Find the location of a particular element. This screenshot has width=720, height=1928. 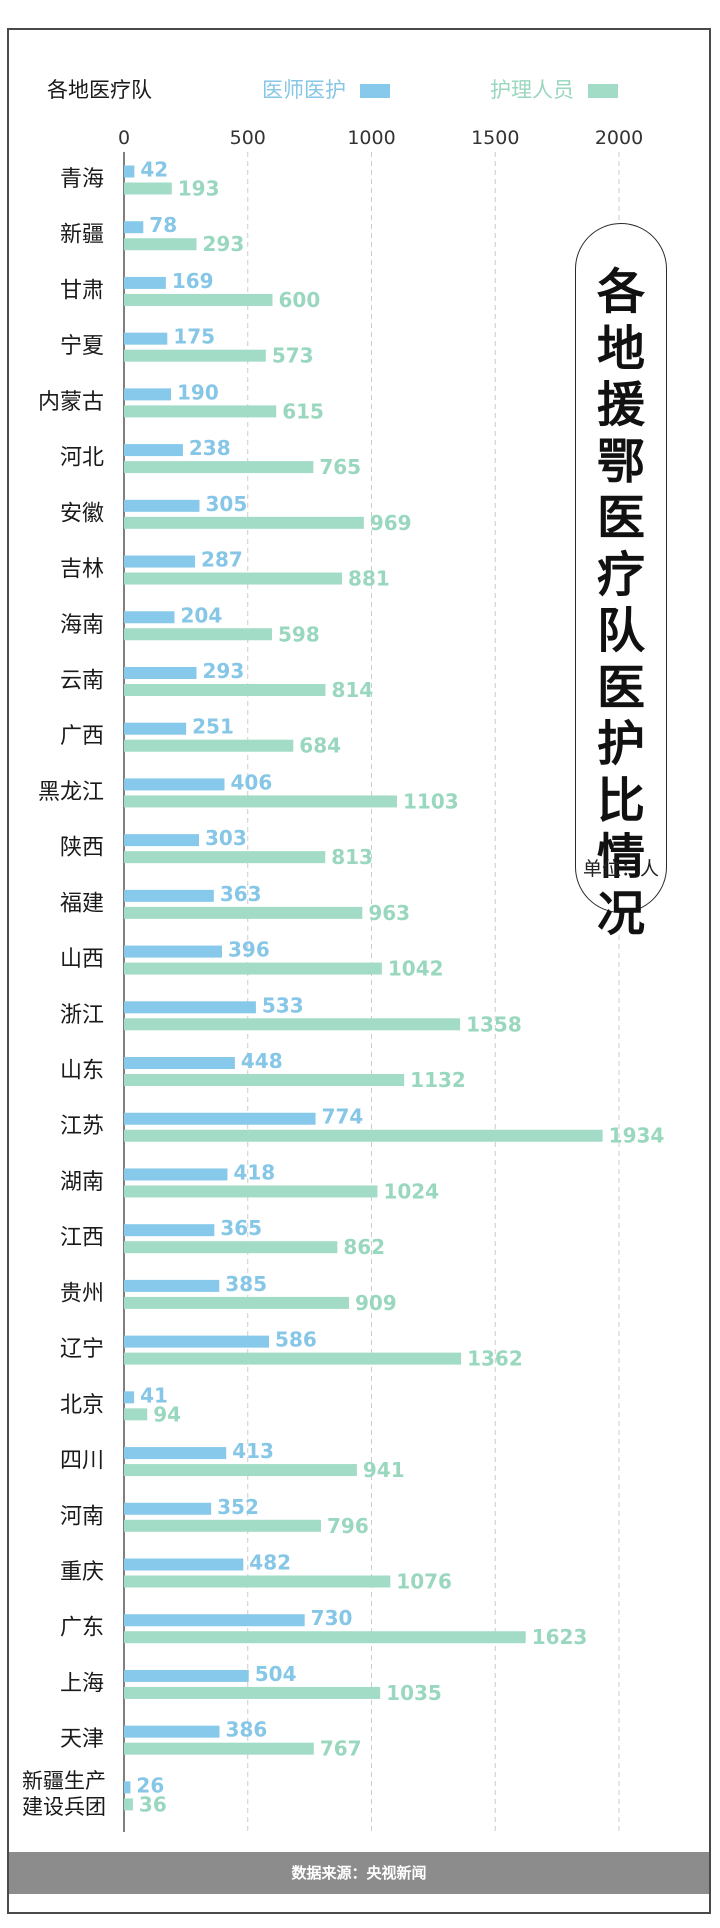

category-label: 江苏 is located at coordinates (82, 1126).